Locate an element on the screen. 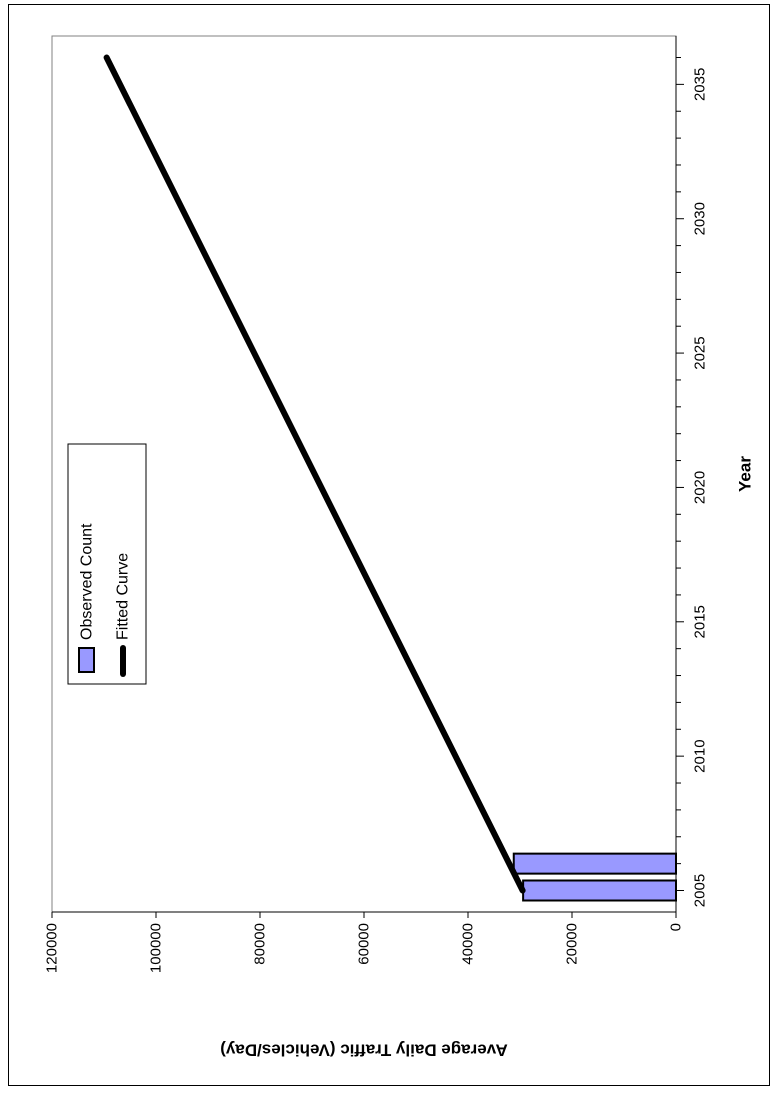 The width and height of the screenshot is (780, 1094). y-tick-label: 40000 is located at coordinates (468, 944).